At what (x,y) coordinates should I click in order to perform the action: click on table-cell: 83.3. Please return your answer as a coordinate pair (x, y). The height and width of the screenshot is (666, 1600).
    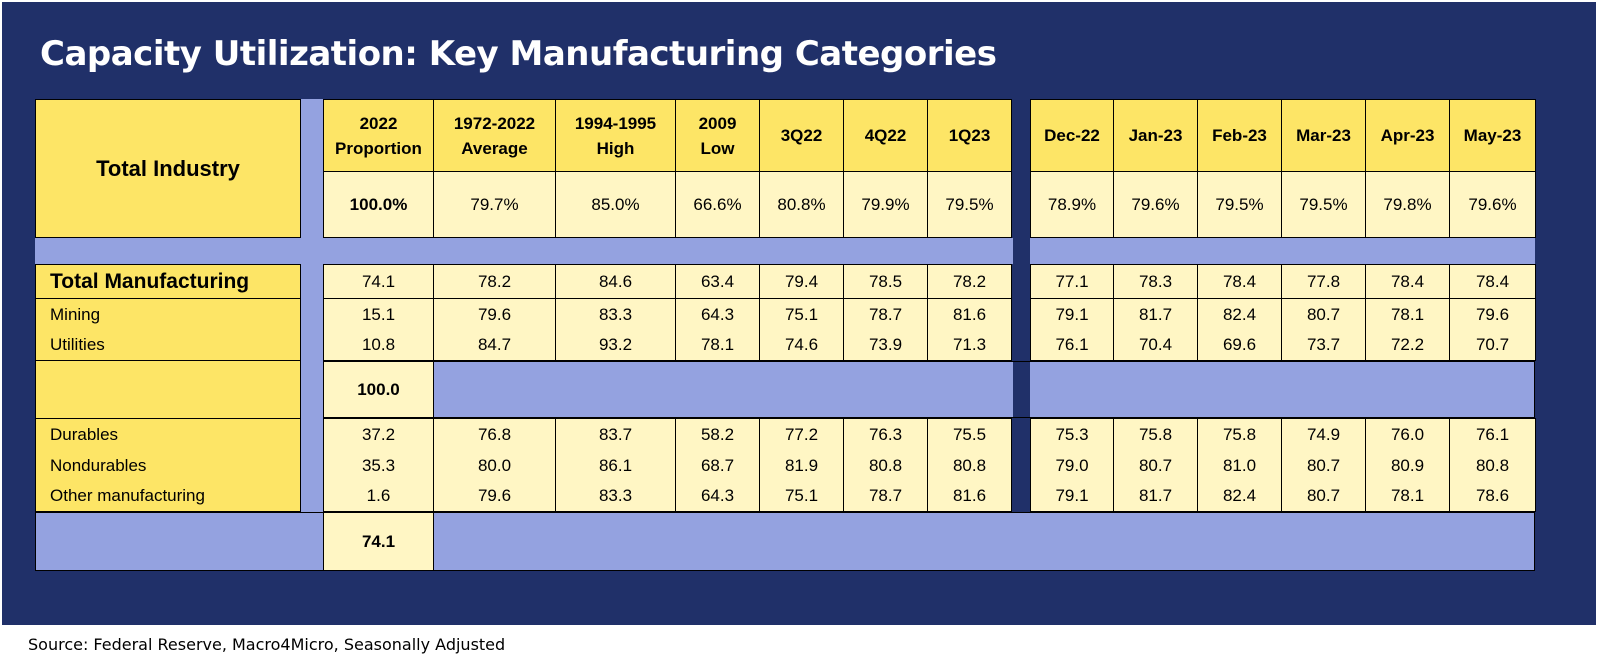
    Looking at the image, I should click on (616, 496).